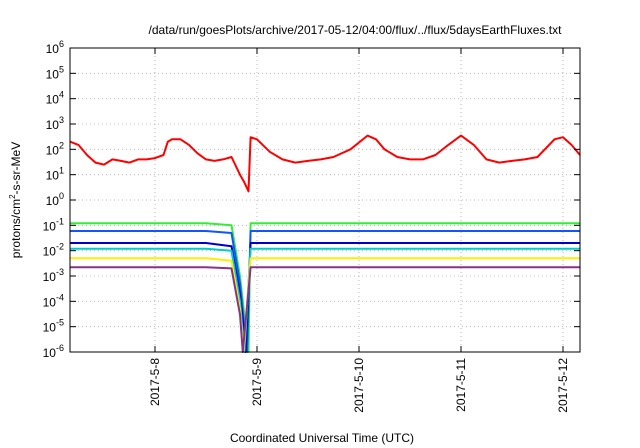 The width and height of the screenshot is (640, 448). What do you see at coordinates (60, 297) in the screenshot?
I see `y-tick-exp: -4` at bounding box center [60, 297].